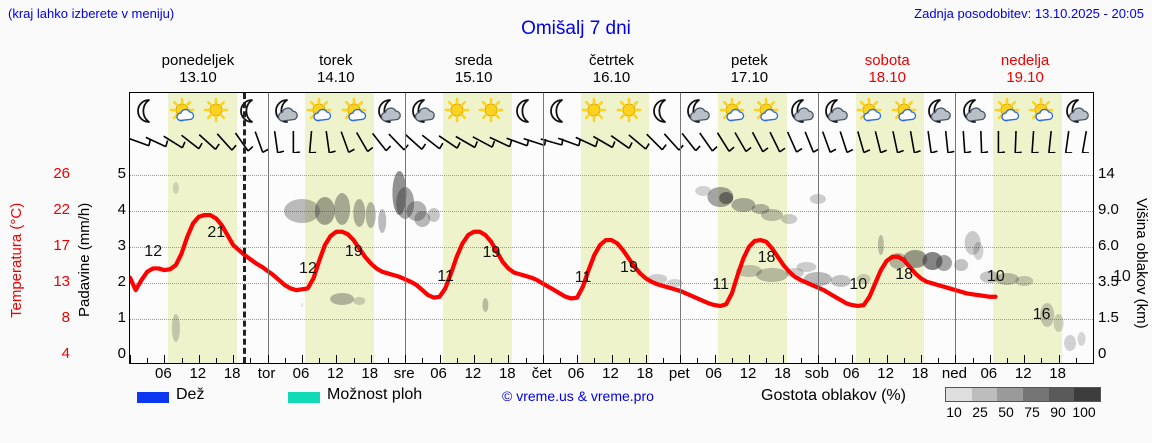 Image resolution: width=1152 pixels, height=443 pixels. What do you see at coordinates (121, 281) in the screenshot?
I see `precipitation-tick-3: 2` at bounding box center [121, 281].